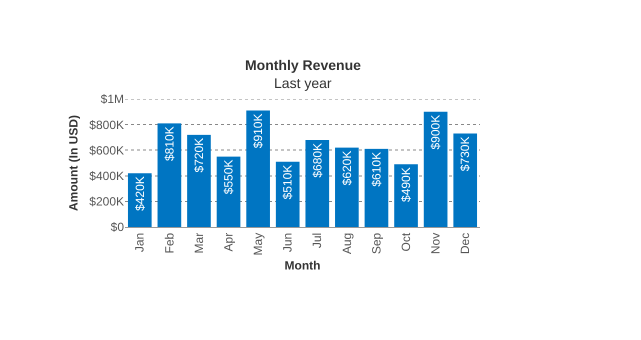 The height and width of the screenshot is (340, 641). What do you see at coordinates (106, 201) in the screenshot?
I see `y-tick-label: $200K` at bounding box center [106, 201].